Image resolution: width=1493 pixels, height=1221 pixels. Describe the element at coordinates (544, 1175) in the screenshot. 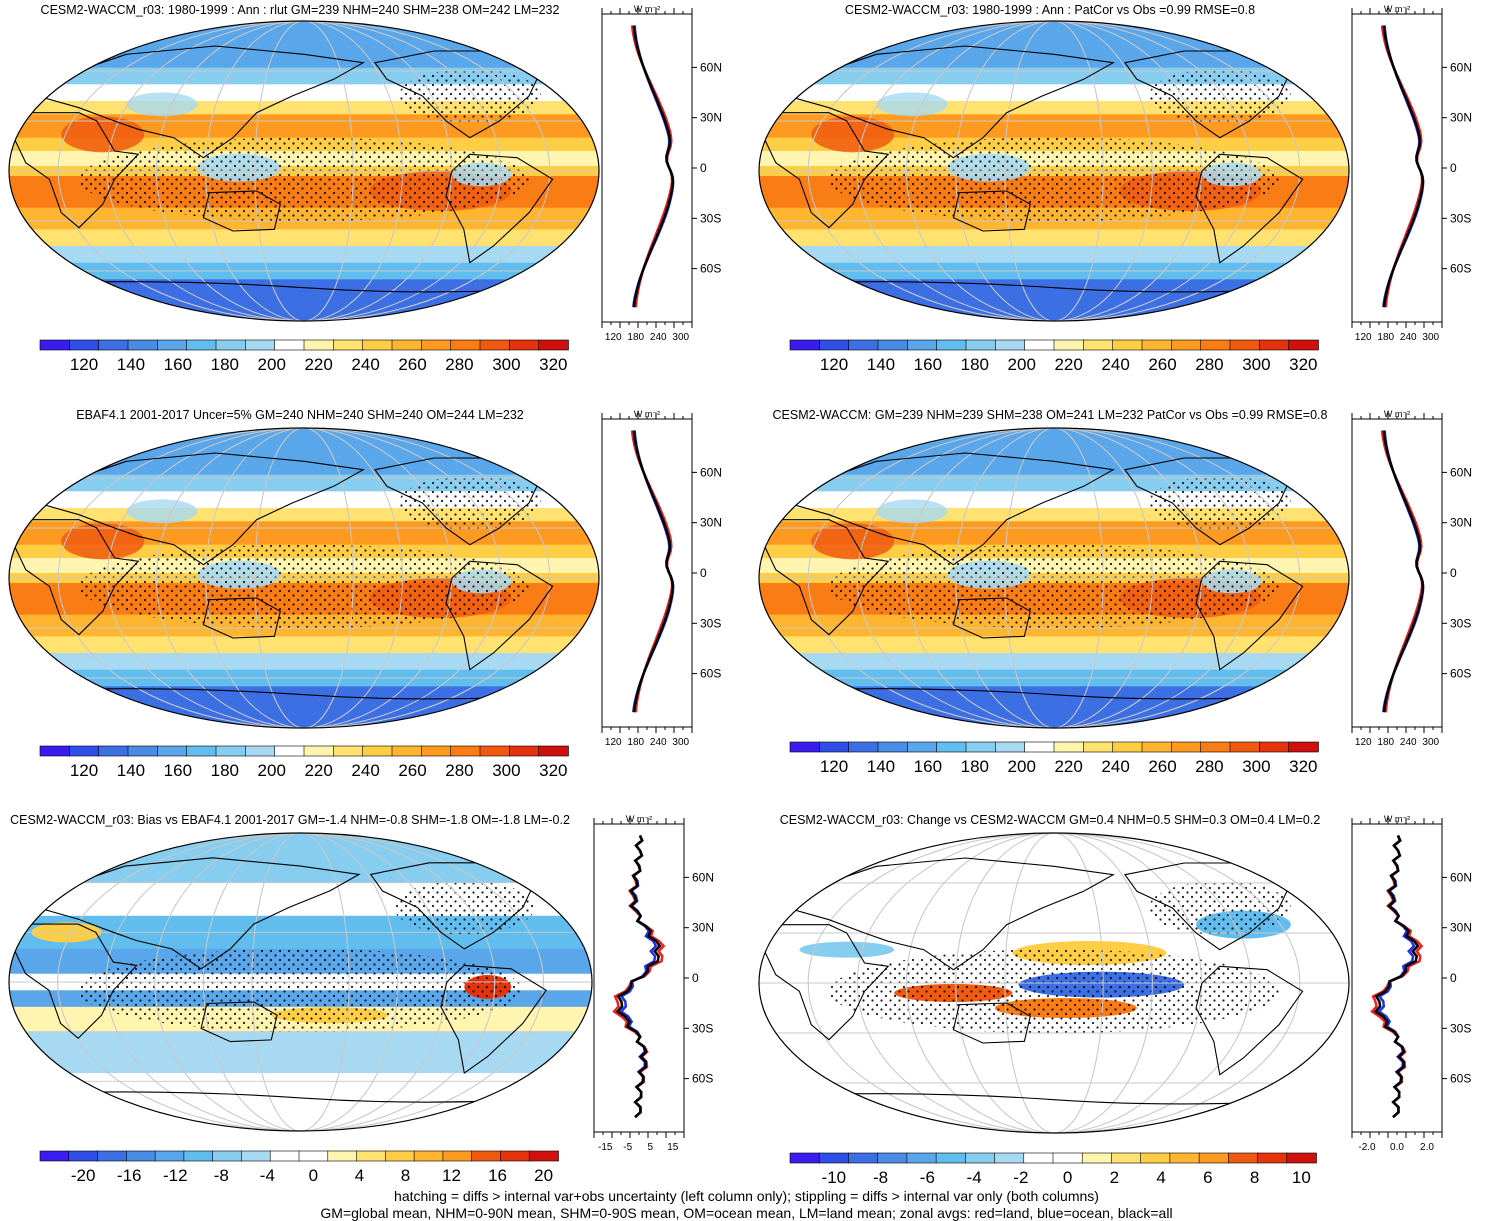

I see `colorbar-tick-label: 20` at that location.